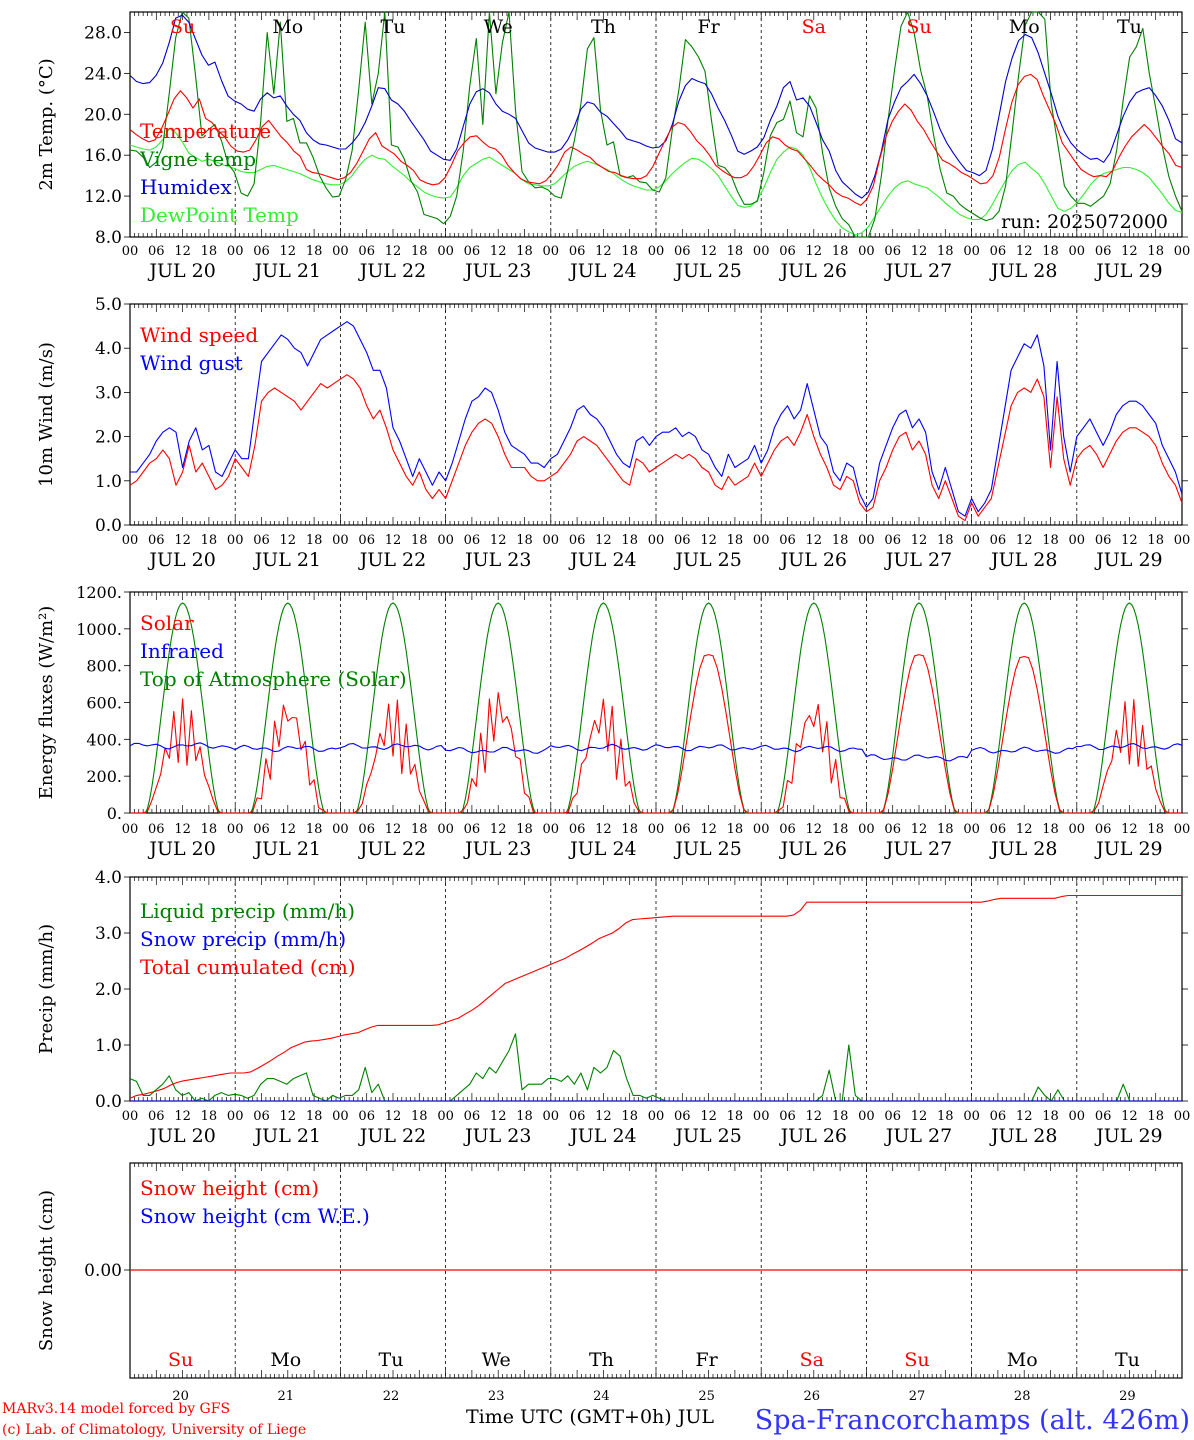 This screenshot has height=1440, width=1194. I want to click on y-tick-label: 0., so click(114, 813).